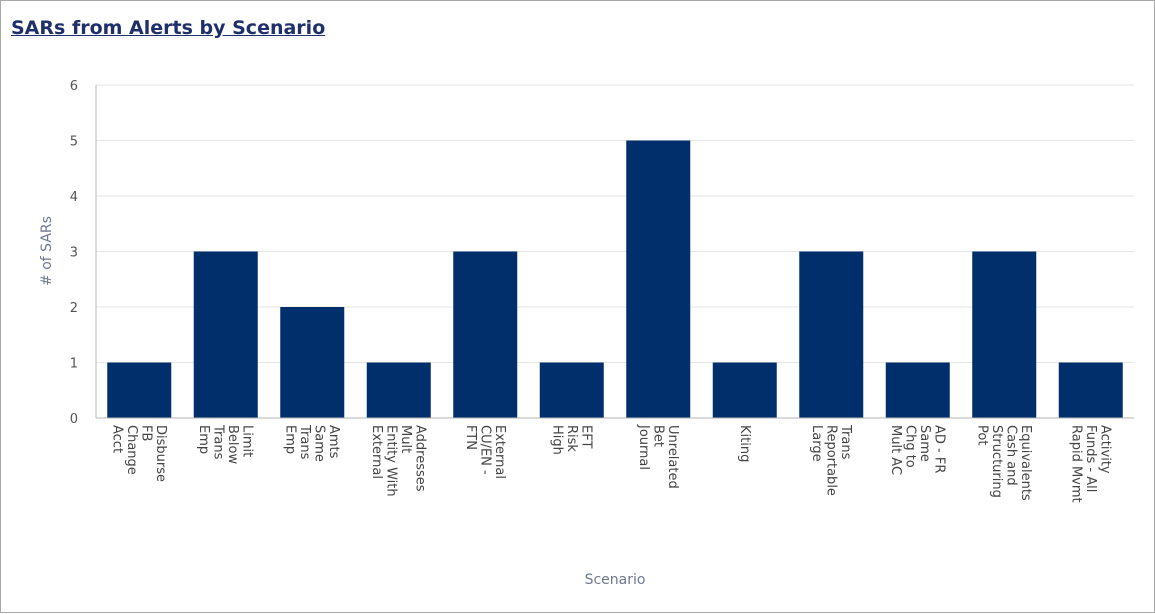 Image resolution: width=1155 pixels, height=614 pixels. Describe the element at coordinates (470, 437) in the screenshot. I see `x-category-label-line: FTN` at that location.